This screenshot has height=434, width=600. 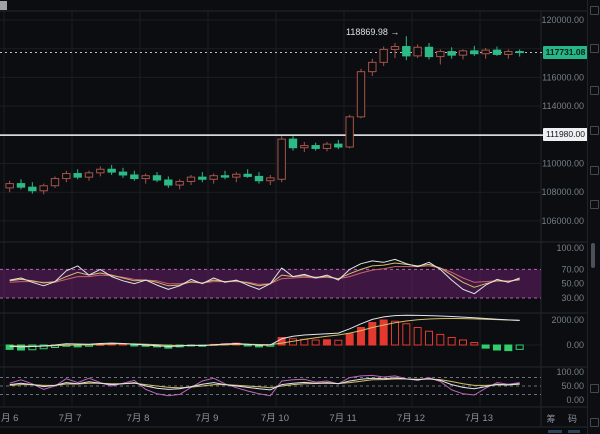 What do you see at coordinates (562, 221) in the screenshot?
I see `svg-text: 106000.00` at bounding box center [562, 221].